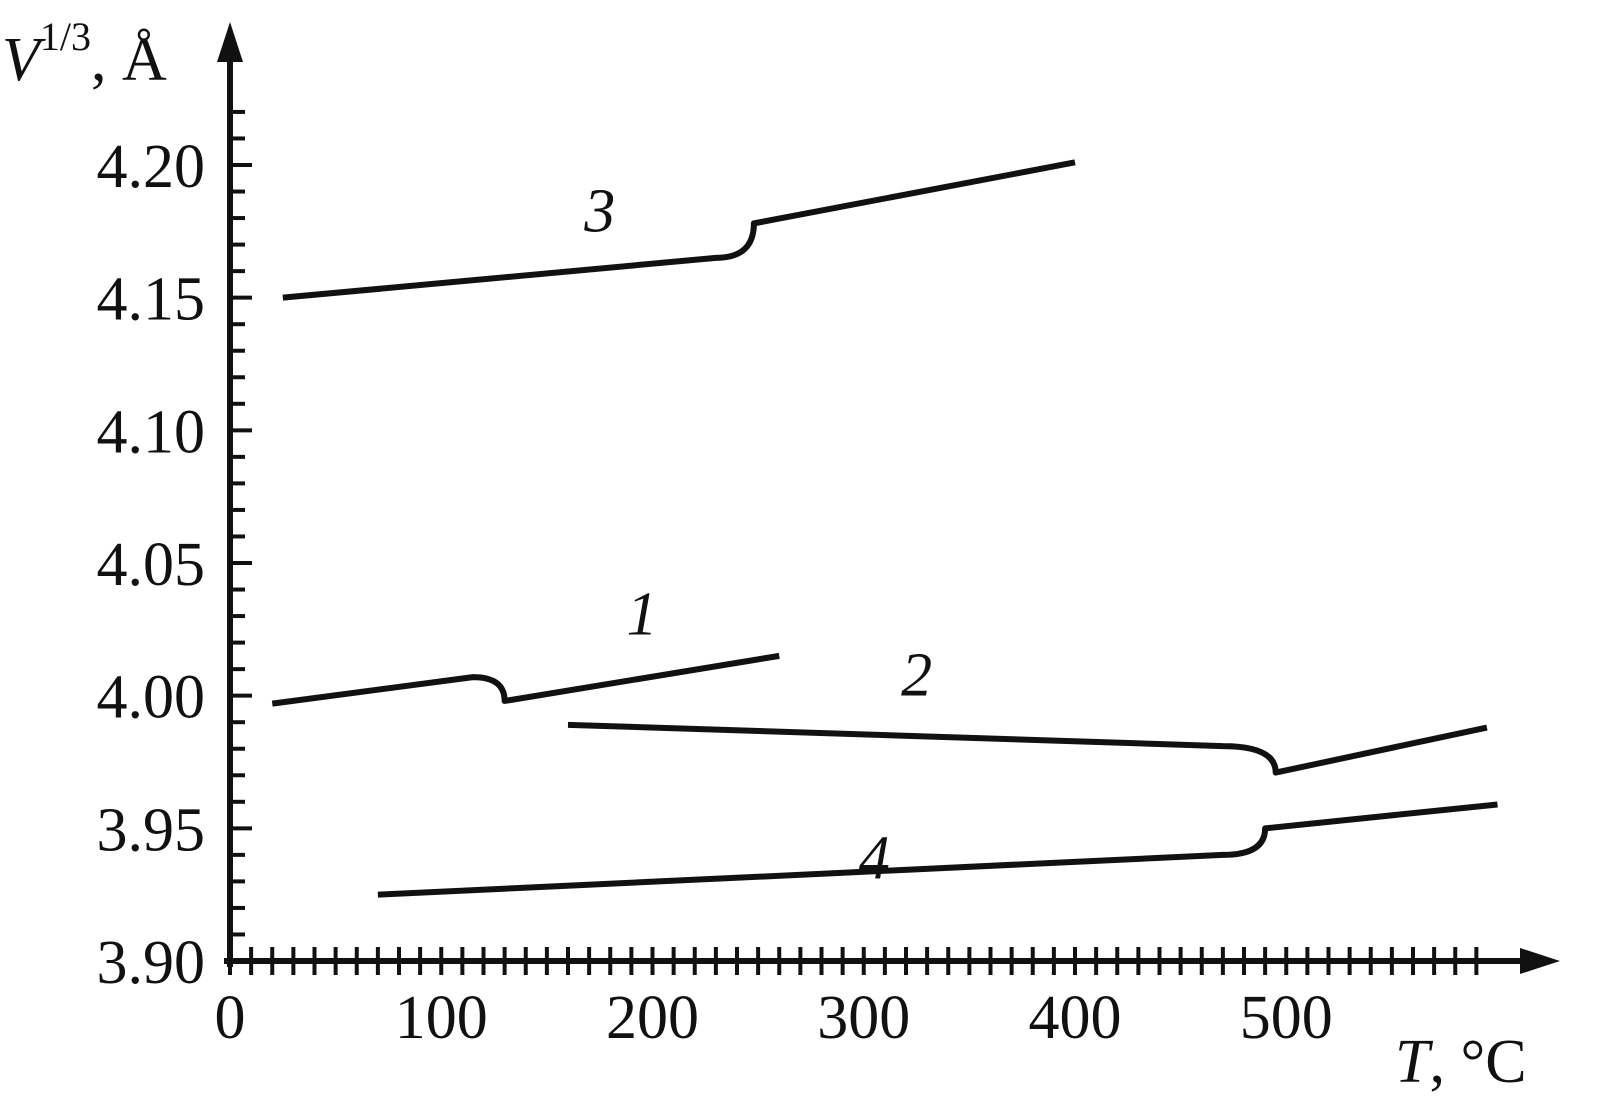  What do you see at coordinates (84, 54) in the screenshot?
I see `y-axis-label: V1/3, Å` at bounding box center [84, 54].